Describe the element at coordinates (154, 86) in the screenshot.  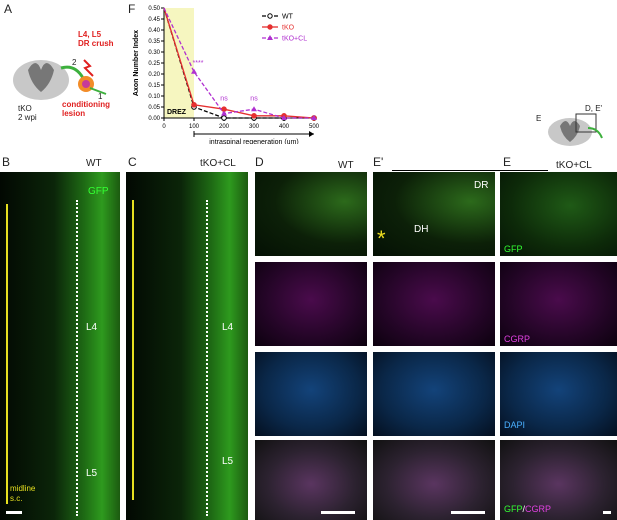
I see `y-tick-label: 0.15` at that location.